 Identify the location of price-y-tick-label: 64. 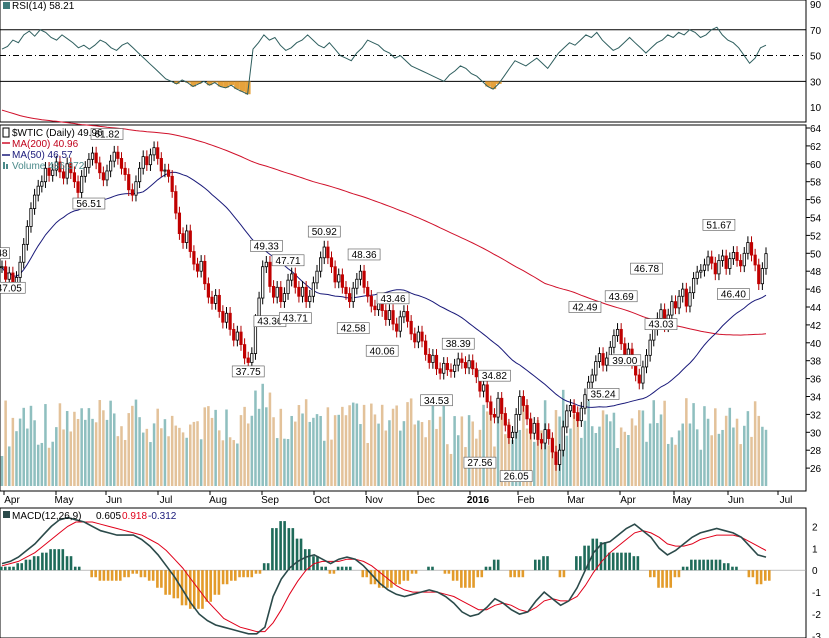
(816, 129).